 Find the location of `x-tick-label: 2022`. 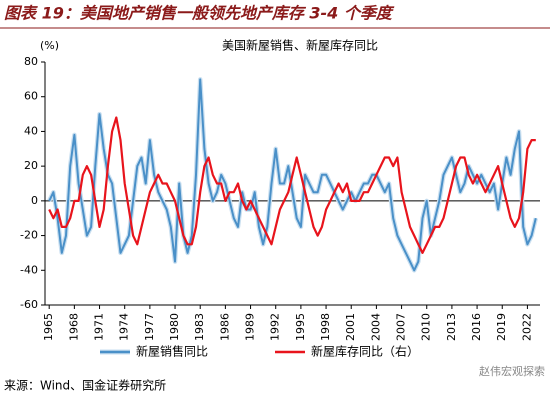

x-tick-label: 2022 is located at coordinates (526, 327).